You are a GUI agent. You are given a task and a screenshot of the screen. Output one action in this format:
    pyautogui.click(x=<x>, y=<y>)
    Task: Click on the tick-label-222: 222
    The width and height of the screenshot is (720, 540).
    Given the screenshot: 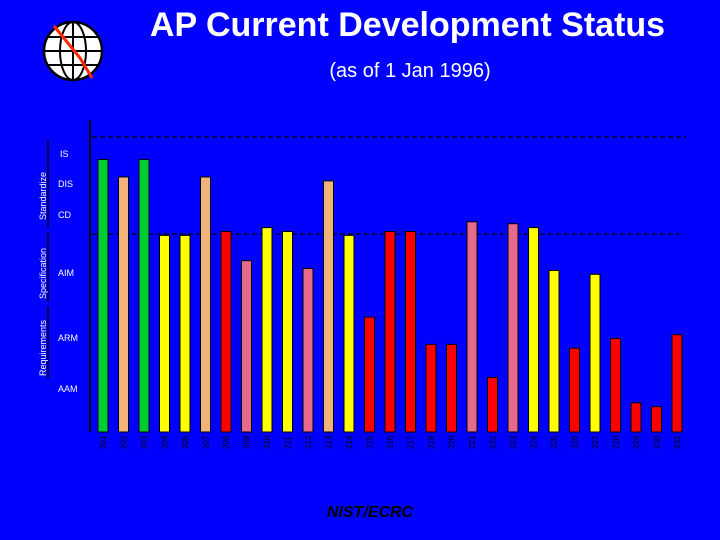 What is the action you would take?
    pyautogui.click(x=493, y=442)
    